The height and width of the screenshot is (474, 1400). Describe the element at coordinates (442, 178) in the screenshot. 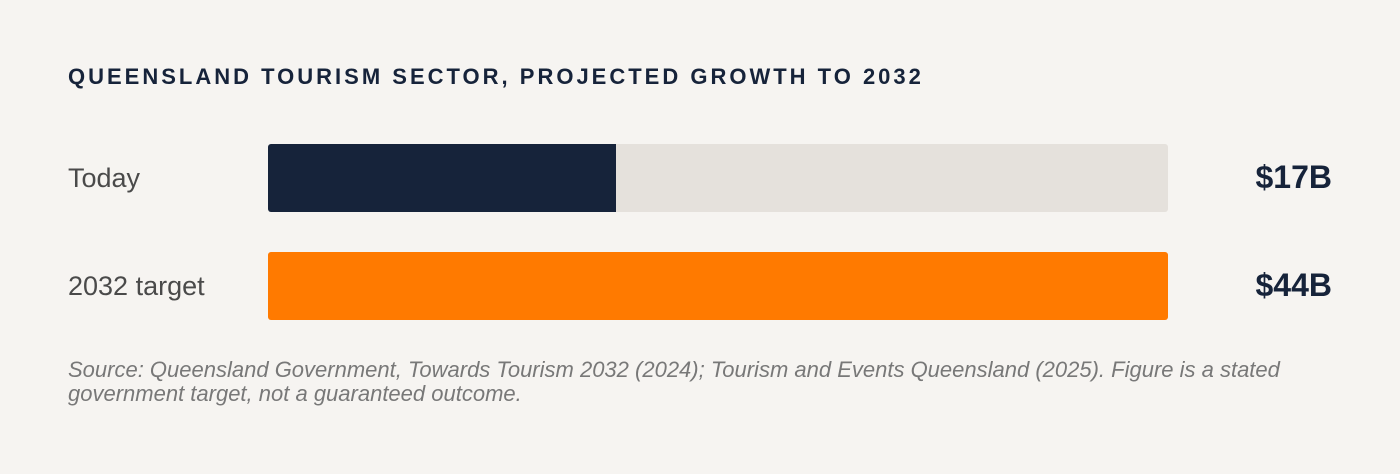

I see `bar-today` at that location.